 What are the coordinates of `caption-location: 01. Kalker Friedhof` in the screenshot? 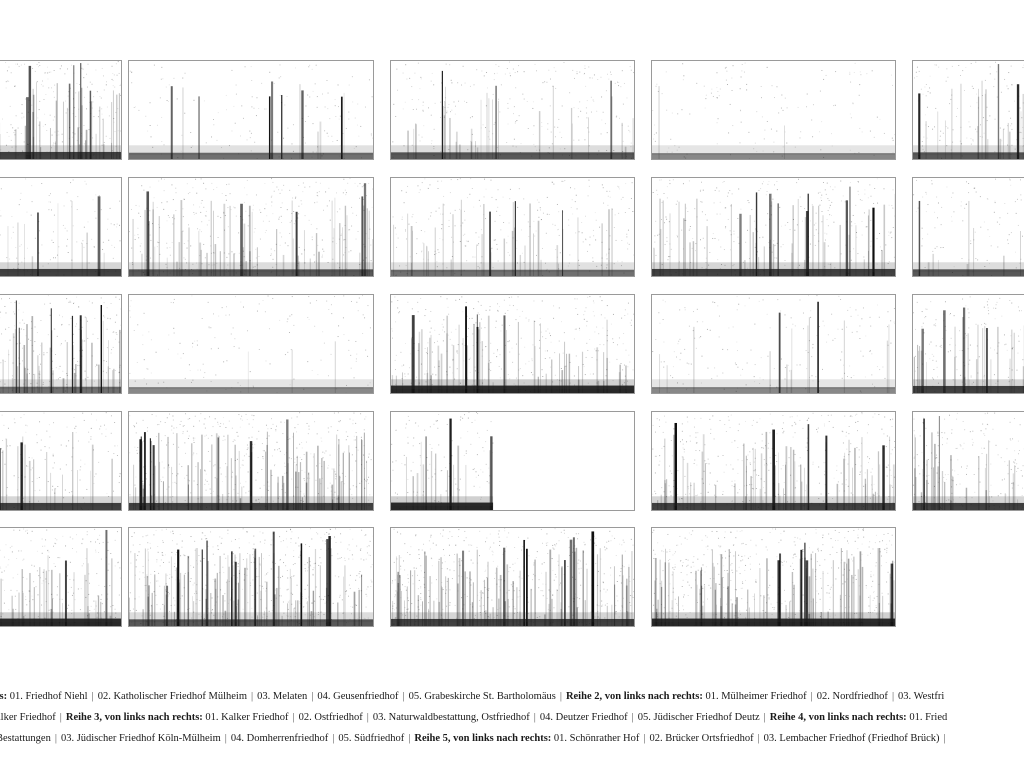 It's located at (247, 717).